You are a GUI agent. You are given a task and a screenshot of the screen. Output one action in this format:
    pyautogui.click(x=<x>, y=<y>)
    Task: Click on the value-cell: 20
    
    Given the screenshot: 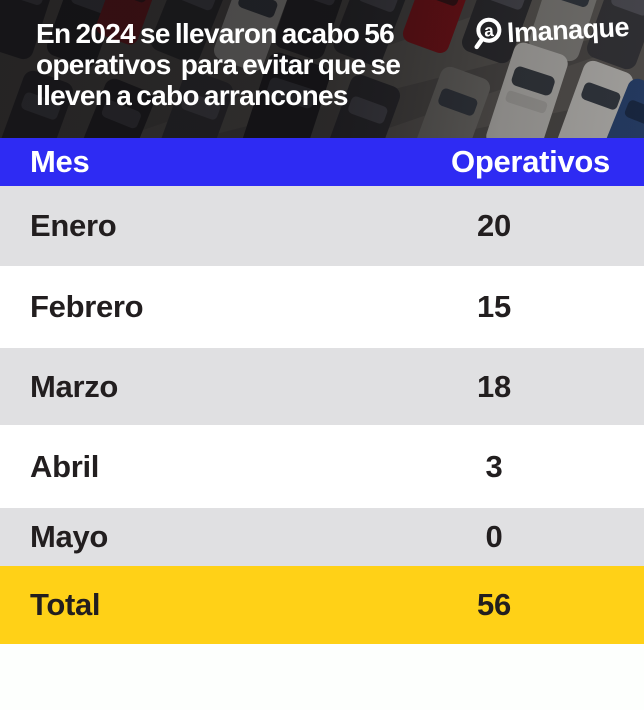 What is the action you would take?
    pyautogui.click(x=494, y=225)
    